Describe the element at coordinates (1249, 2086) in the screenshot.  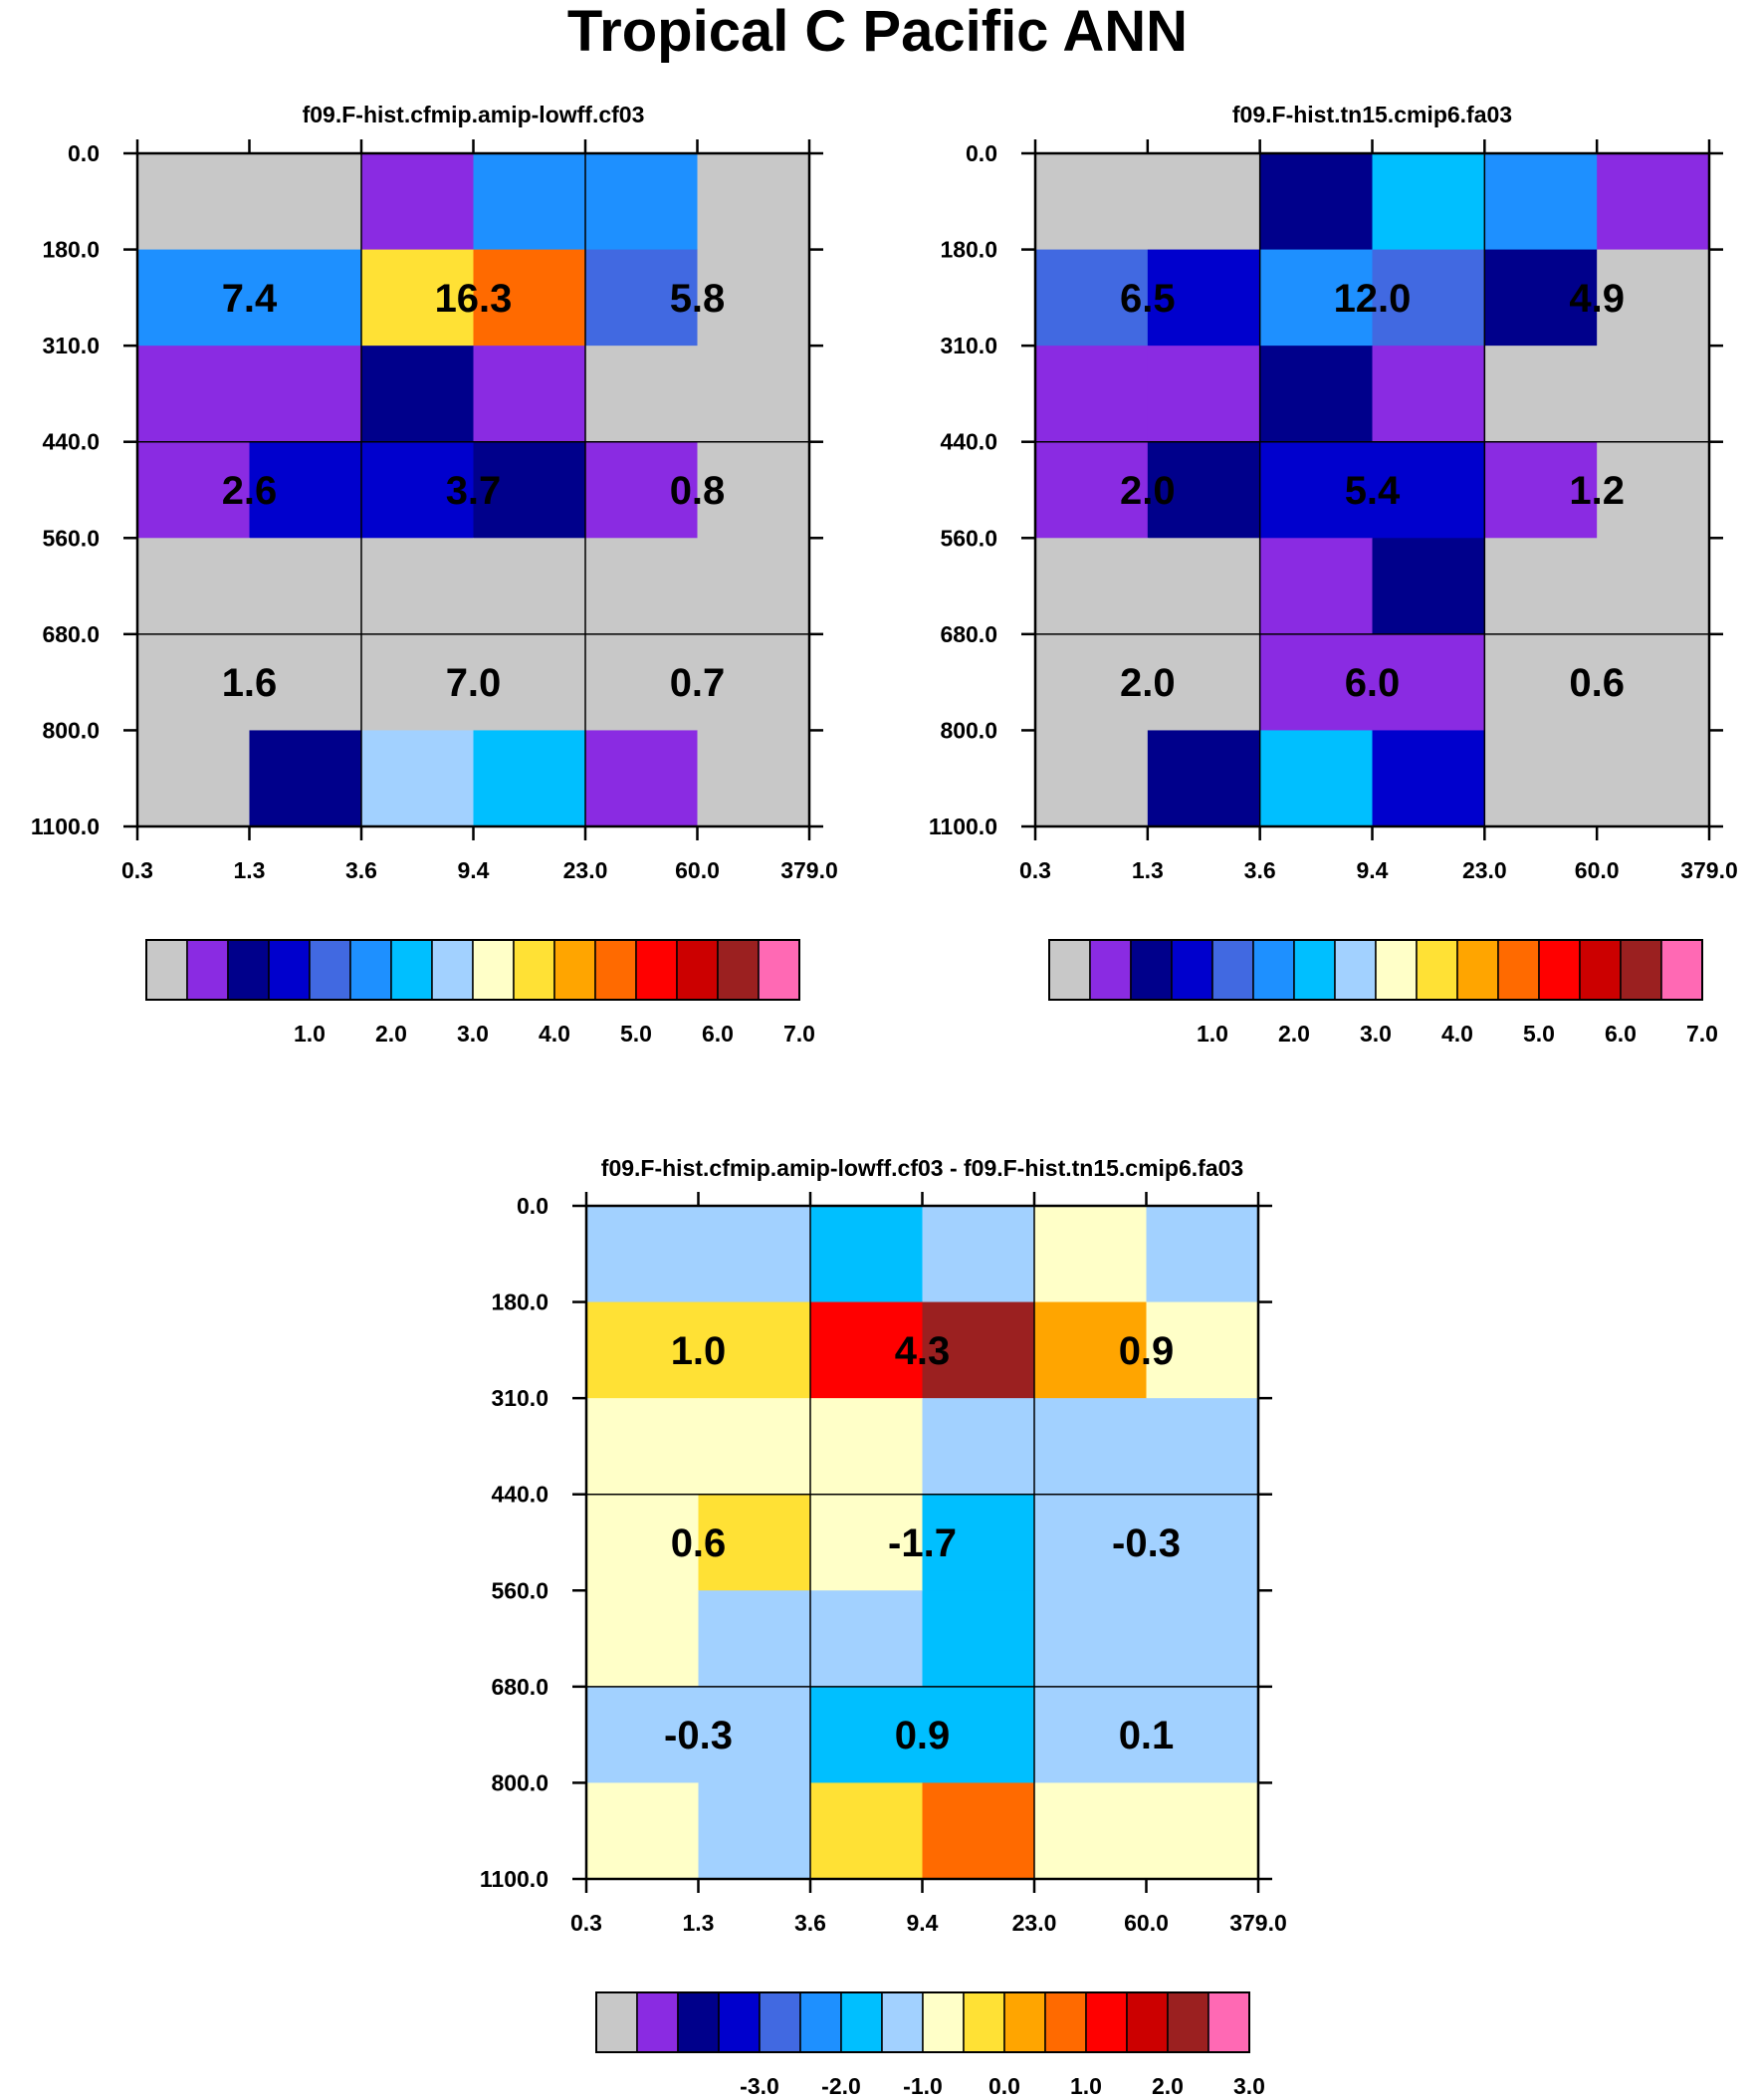
I see `colorbar-label: 3.0` at that location.